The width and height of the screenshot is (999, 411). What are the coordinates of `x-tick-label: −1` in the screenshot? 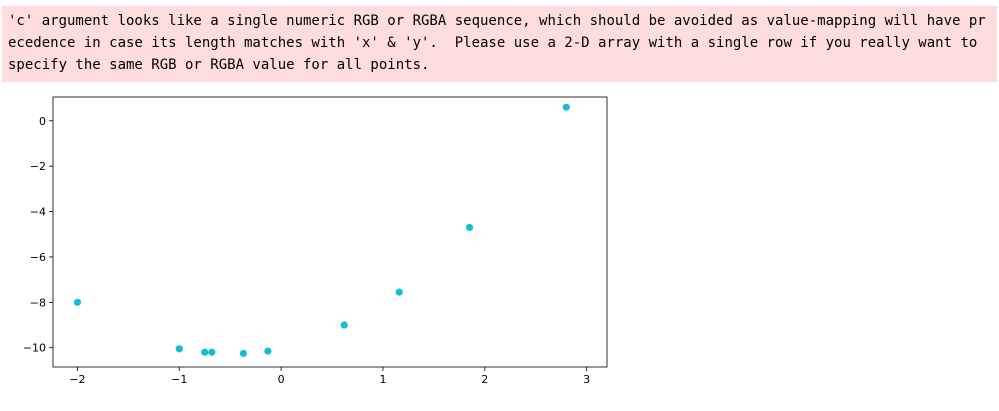 It's located at (179, 379).